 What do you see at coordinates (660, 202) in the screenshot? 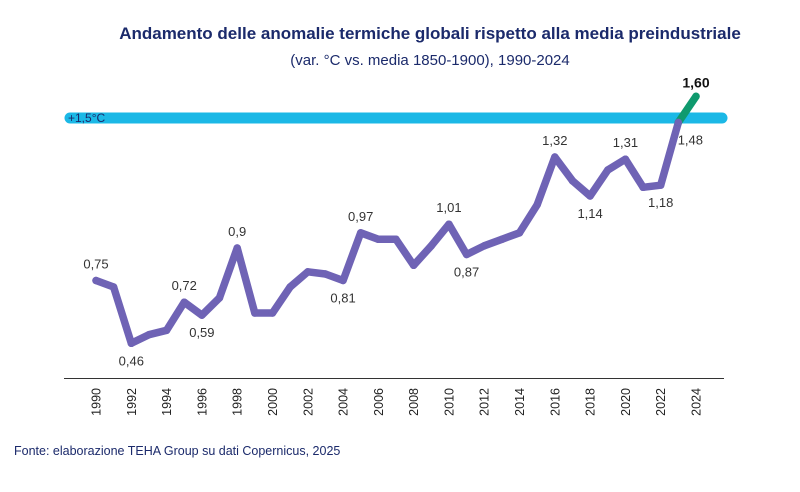
I see `data-label-2022: 1,18` at bounding box center [660, 202].